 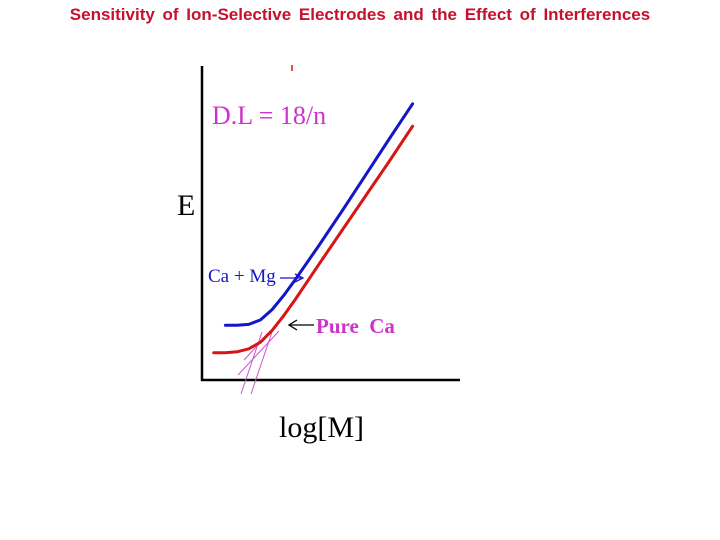 I want to click on x-axis-label: log[M], so click(x=321, y=427).